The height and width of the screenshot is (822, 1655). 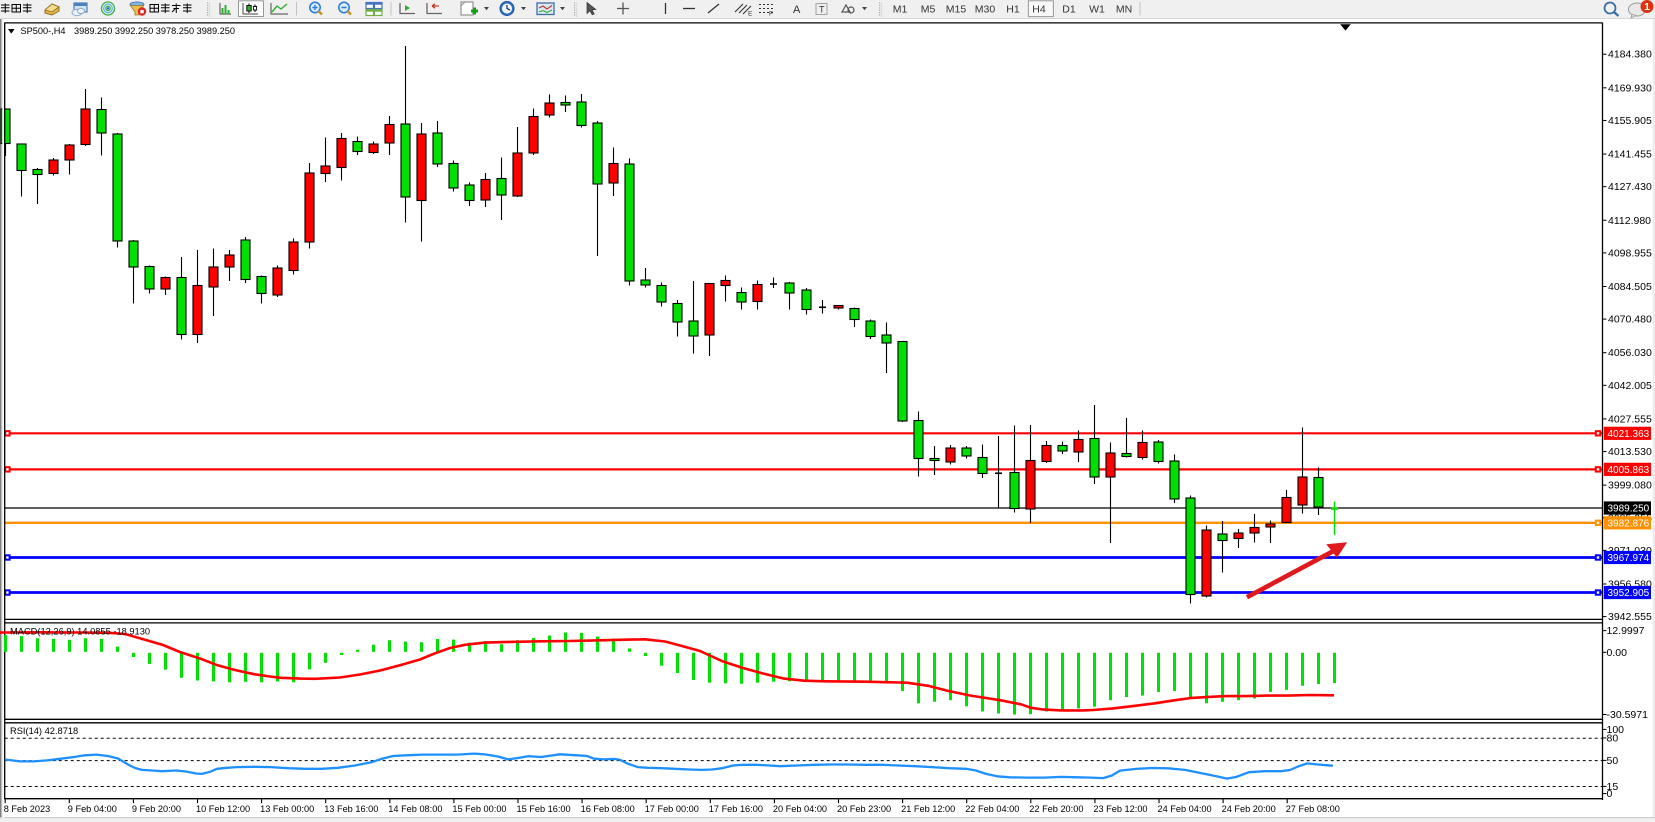 I want to click on svg-text: 4027.555, so click(x=1630, y=419).